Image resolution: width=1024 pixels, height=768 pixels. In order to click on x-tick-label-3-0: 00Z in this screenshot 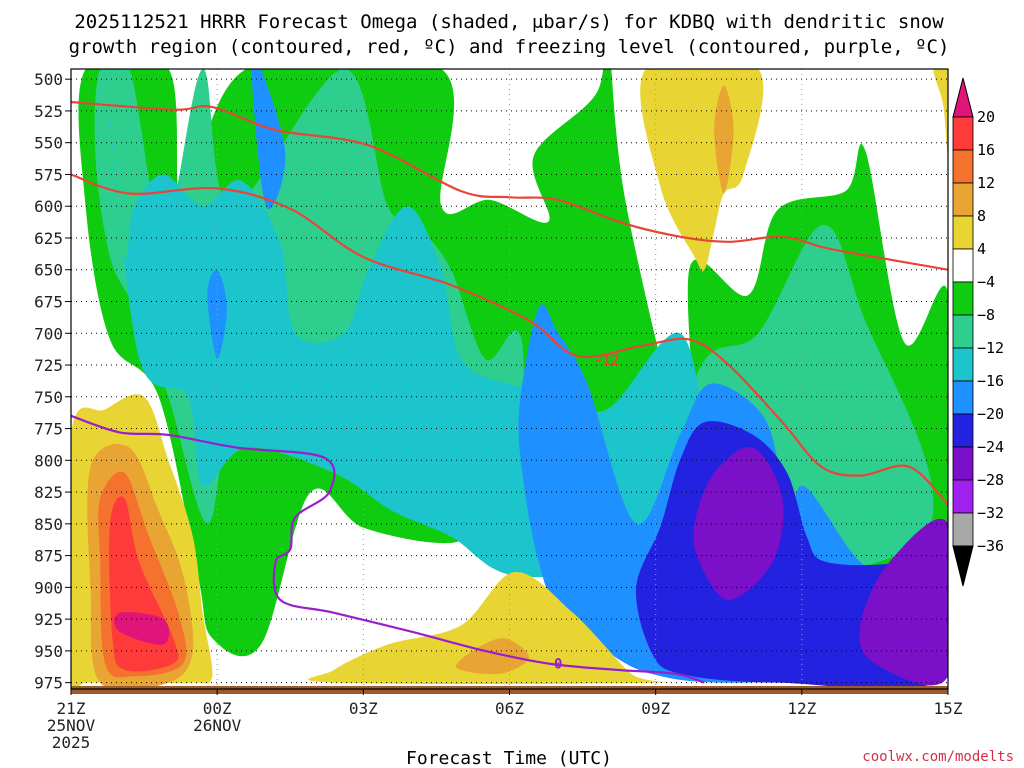, I will do `click(217, 708)`.